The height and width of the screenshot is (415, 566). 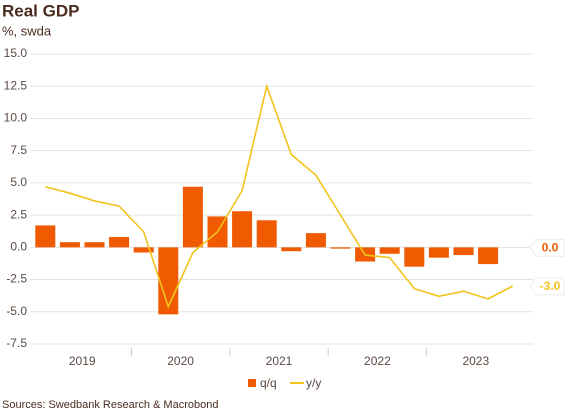 What do you see at coordinates (18, 182) in the screenshot?
I see `y-tick-label: 5.0` at bounding box center [18, 182].